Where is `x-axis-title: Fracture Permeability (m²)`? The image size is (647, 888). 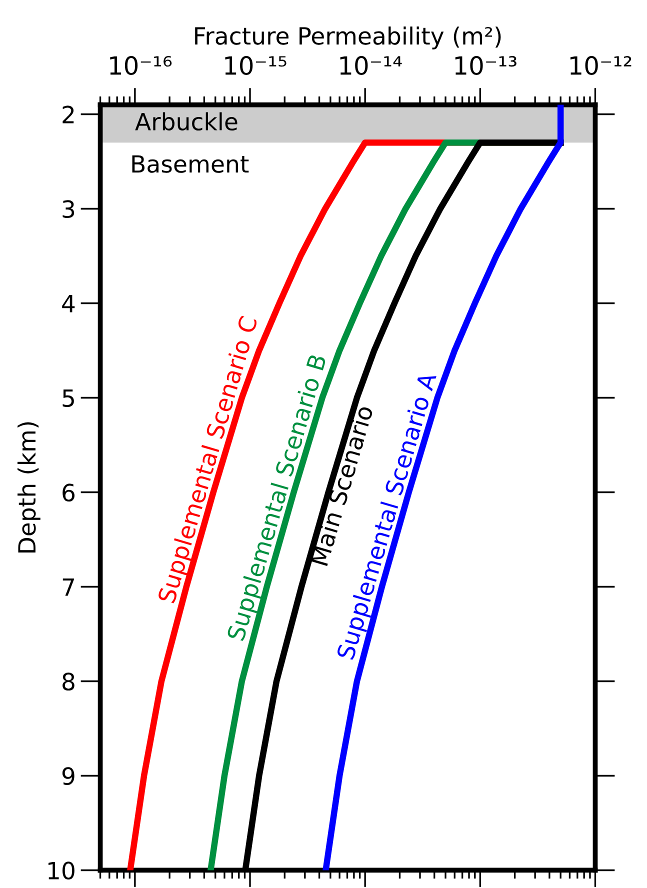
x-axis-title: Fracture Permeability (m²) is located at coordinates (348, 38).